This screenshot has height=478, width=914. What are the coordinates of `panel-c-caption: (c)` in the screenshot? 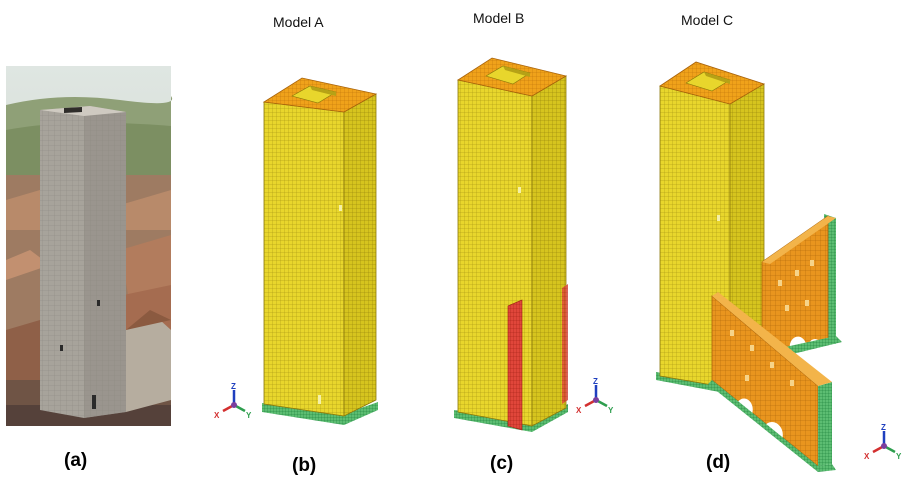 It's located at (502, 463).